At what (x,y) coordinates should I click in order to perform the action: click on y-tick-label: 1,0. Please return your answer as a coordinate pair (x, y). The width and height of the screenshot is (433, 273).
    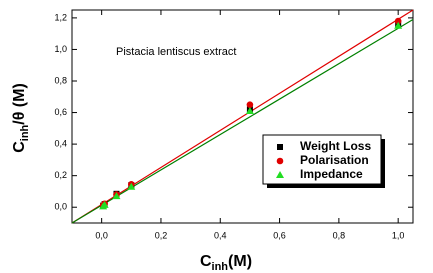
    Looking at the image, I should click on (60, 49).